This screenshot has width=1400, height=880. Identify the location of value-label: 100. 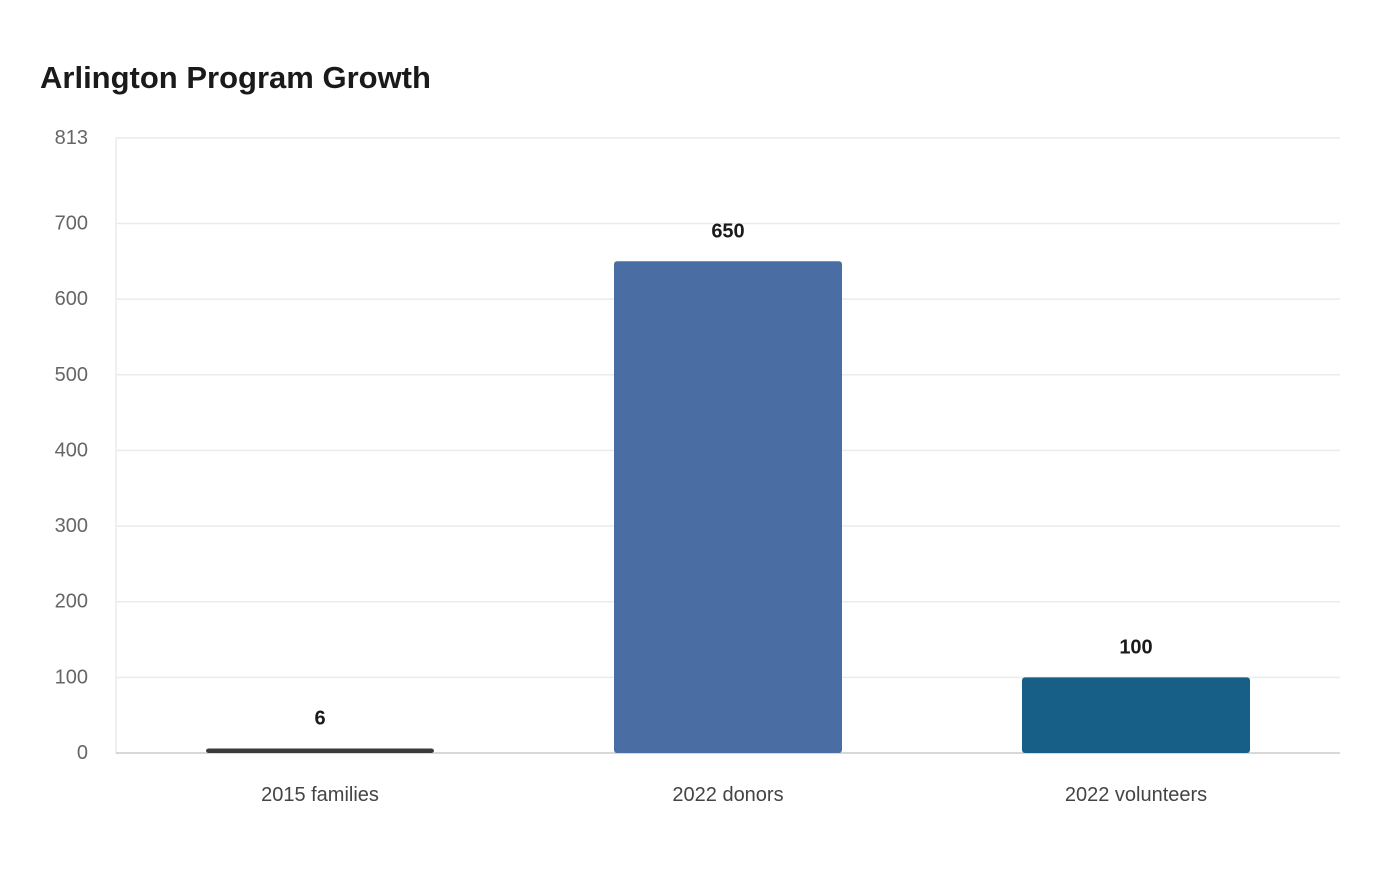
(1135, 647).